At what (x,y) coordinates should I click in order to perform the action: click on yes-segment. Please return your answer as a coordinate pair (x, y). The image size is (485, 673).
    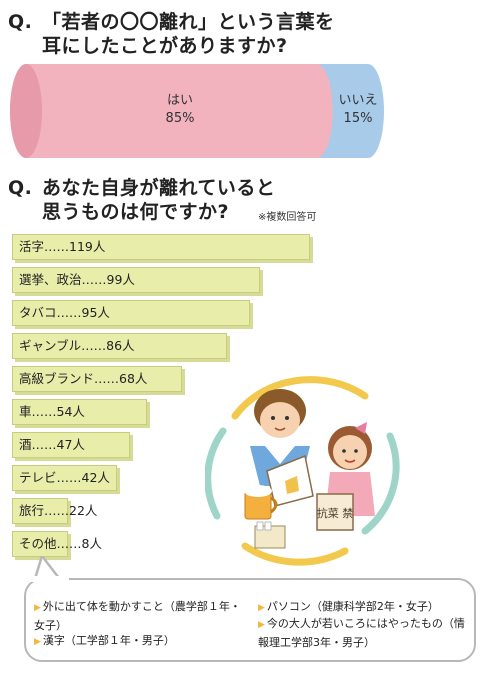
    Looking at the image, I should click on (171, 111).